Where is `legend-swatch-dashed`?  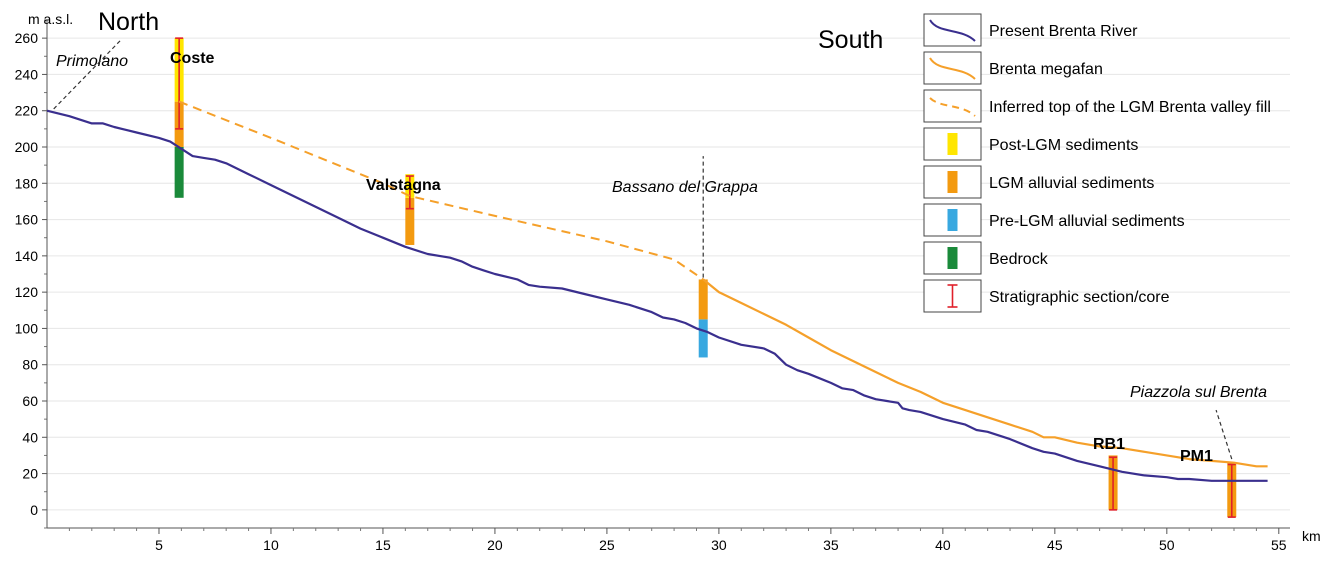
legend-swatch-dashed is located at coordinates (952, 107).